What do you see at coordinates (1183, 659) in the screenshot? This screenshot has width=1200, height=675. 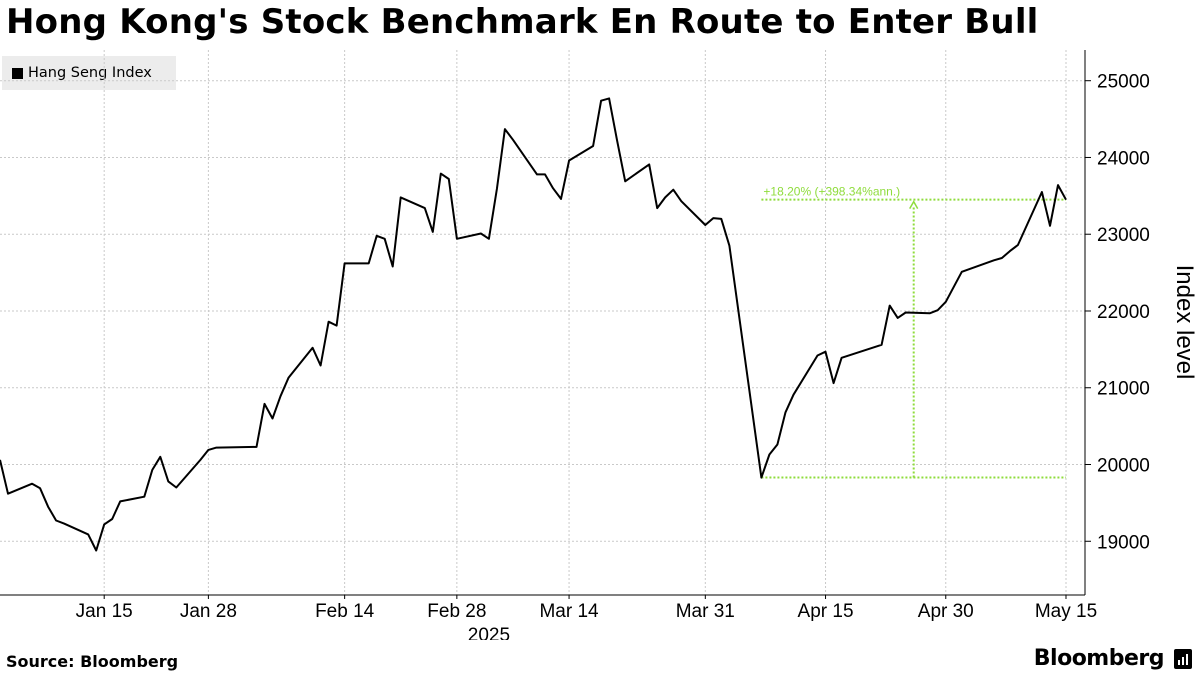 I see `bloomberg-terminal-icon` at bounding box center [1183, 659].